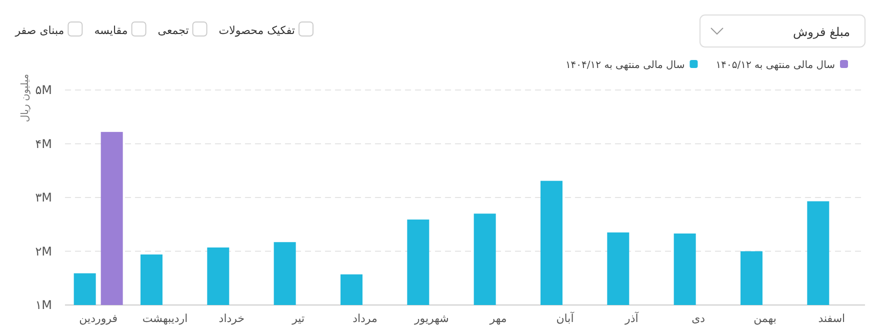  Describe the element at coordinates (632, 318) in the screenshot. I see `x-tick-label: آذر` at that location.